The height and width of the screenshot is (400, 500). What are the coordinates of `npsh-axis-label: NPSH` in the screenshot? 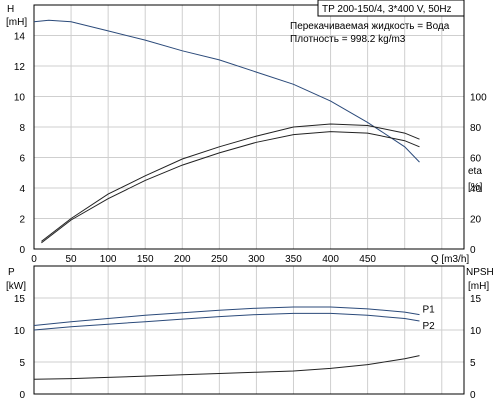 It's located at (480, 272).